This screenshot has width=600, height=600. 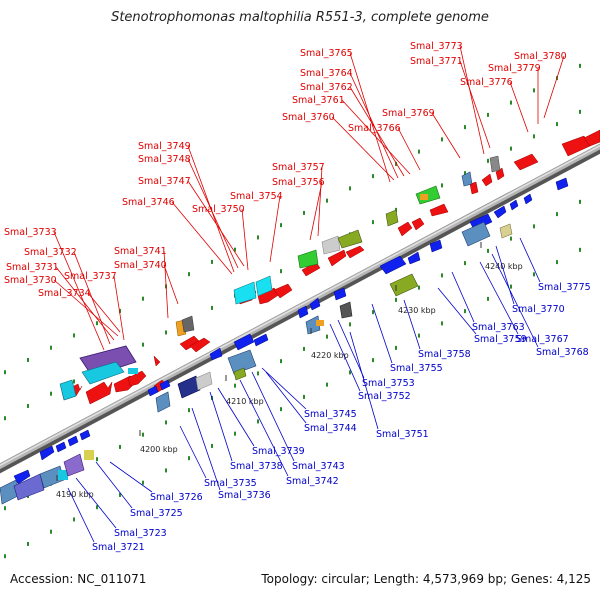 What do you see at coordinates (498, 327) in the screenshot?
I see `gene-label-reverse: Smal_3763` at bounding box center [498, 327].